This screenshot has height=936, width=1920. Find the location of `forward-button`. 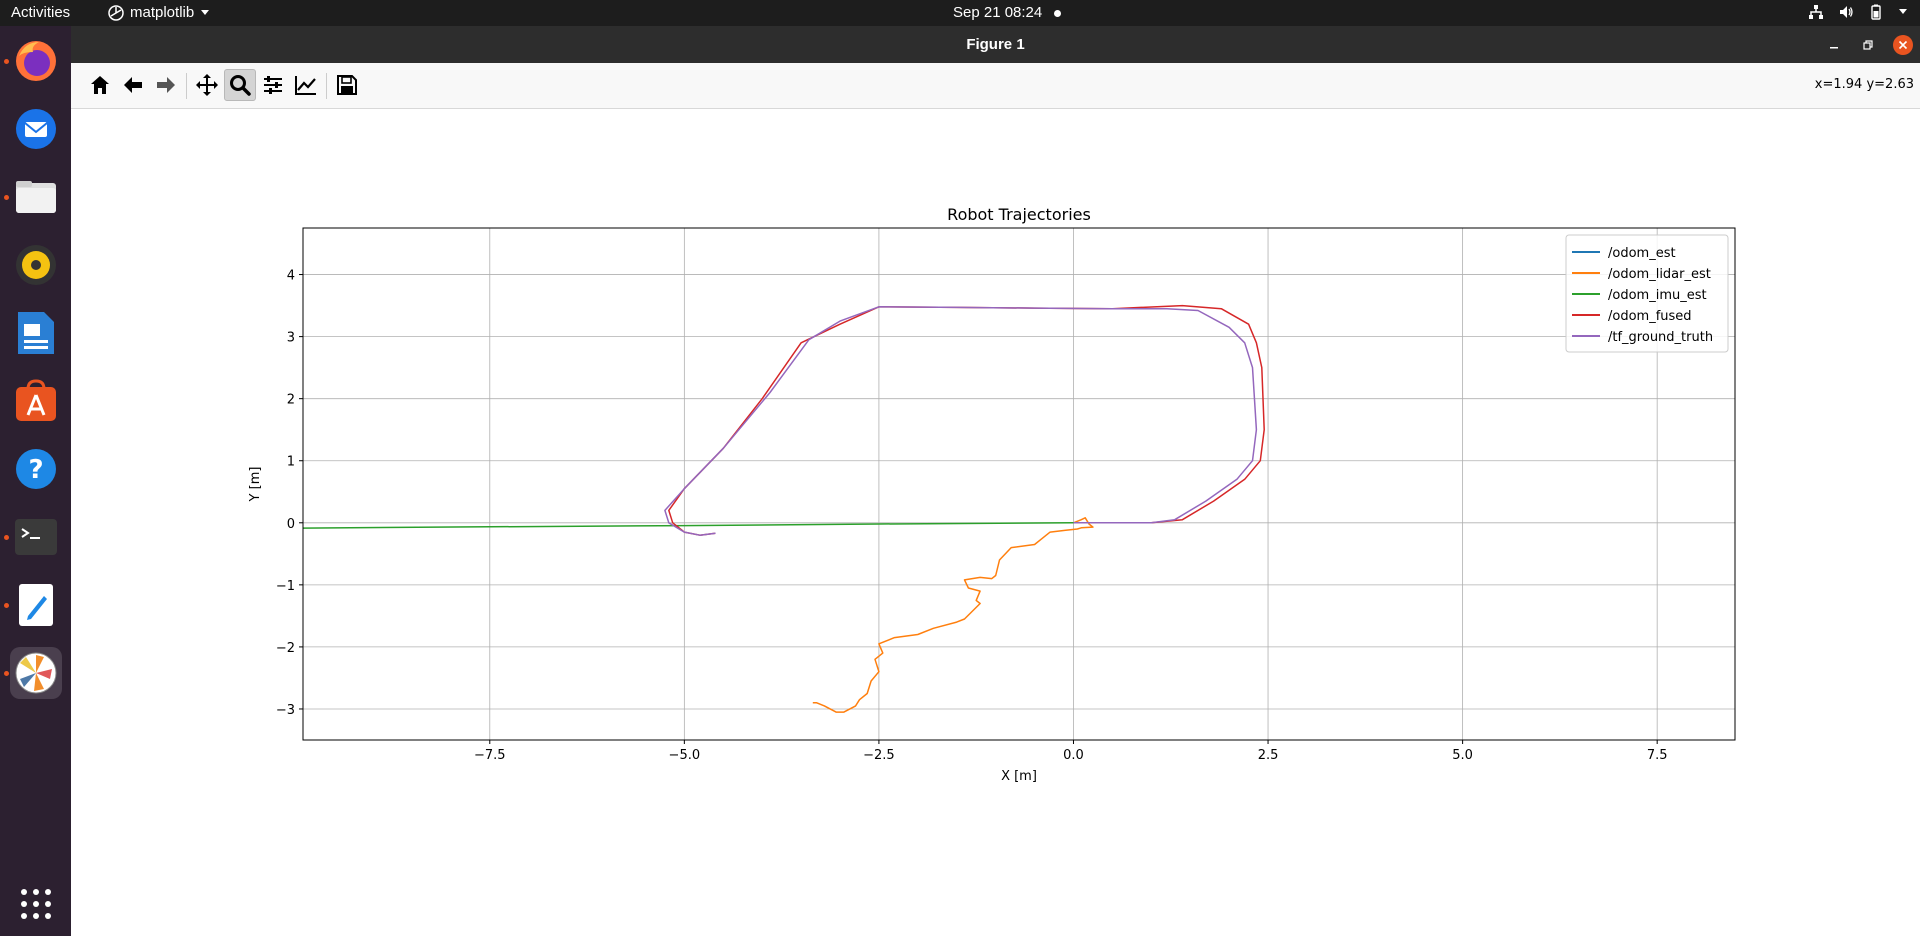

forward-button is located at coordinates (166, 85).